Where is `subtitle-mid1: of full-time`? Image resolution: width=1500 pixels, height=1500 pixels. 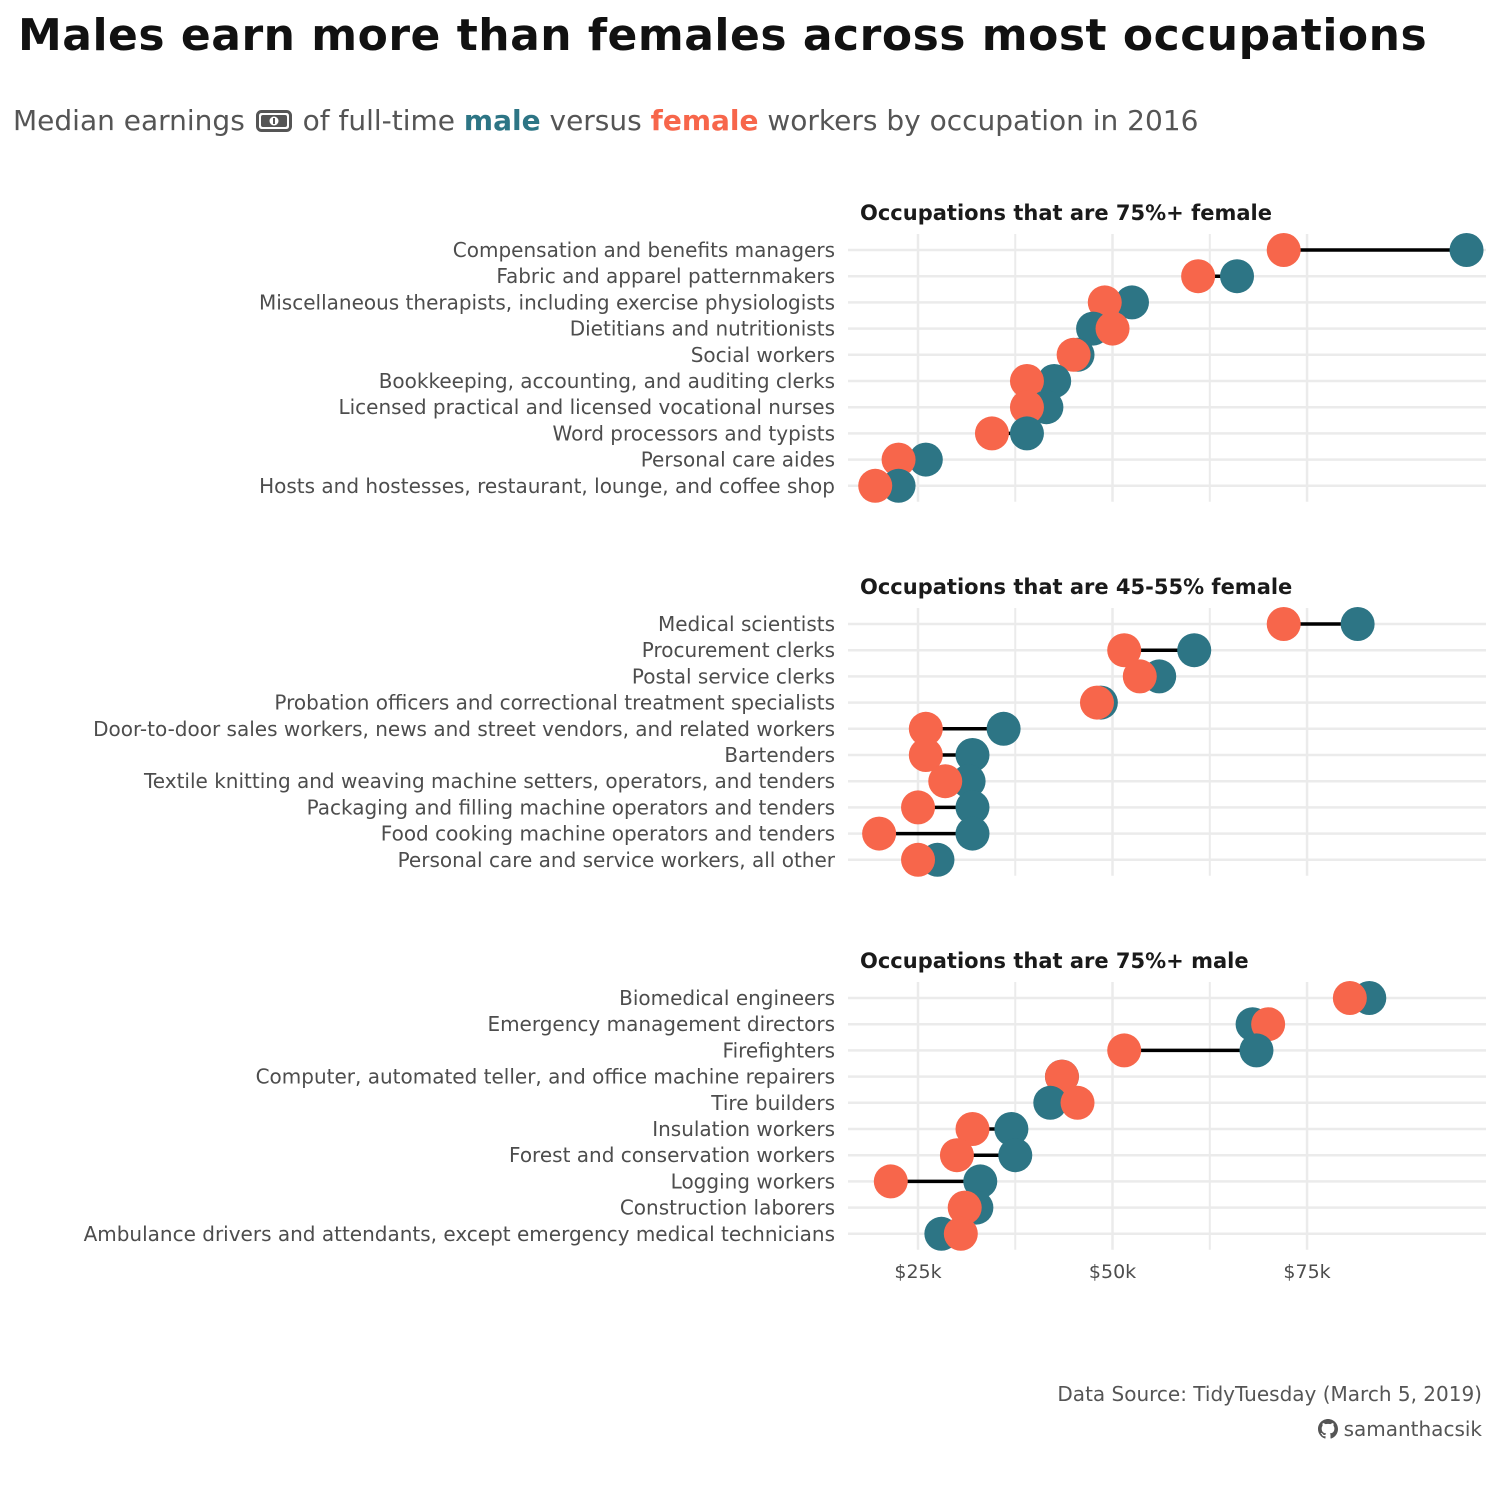
subtitle-mid1: of full-time is located at coordinates (379, 120).